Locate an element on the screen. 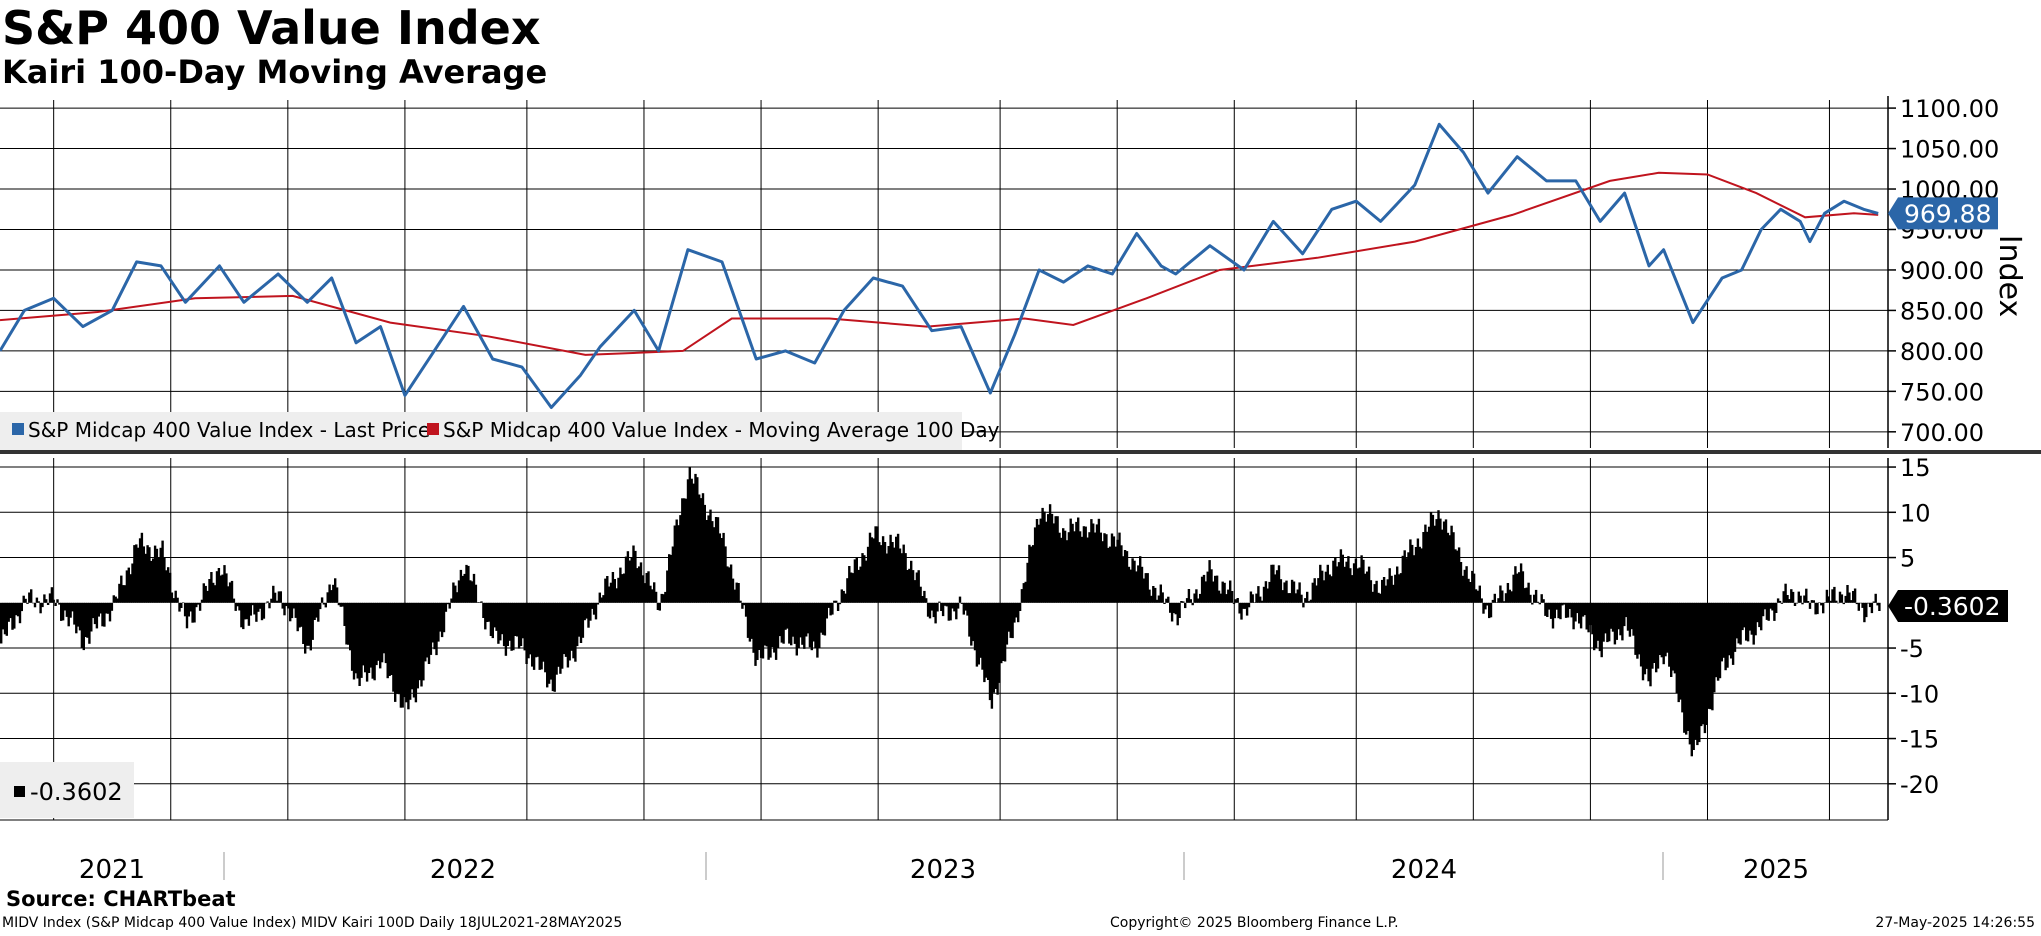 The height and width of the screenshot is (936, 2041). footer-timestamp: 27-May-2025 14:26:55 is located at coordinates (1955, 923).